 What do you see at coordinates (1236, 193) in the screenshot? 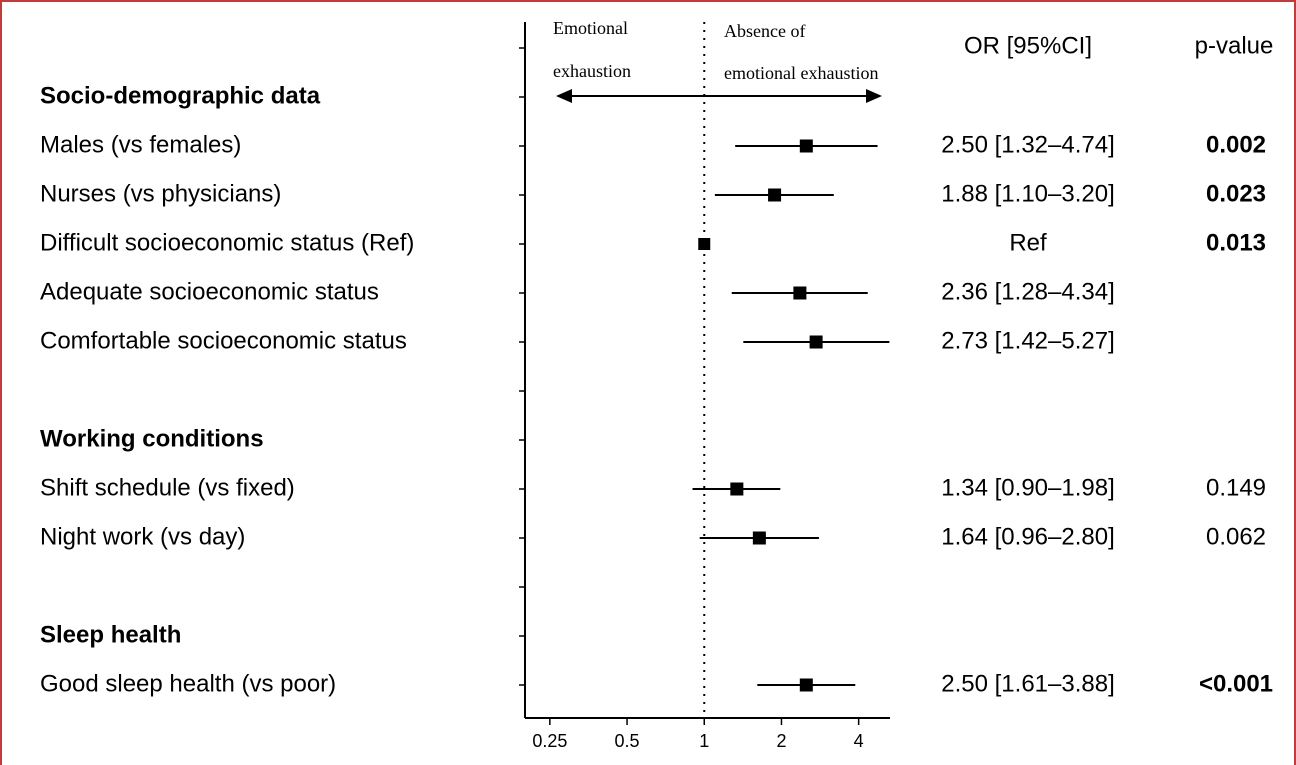
I see `p-value: 0.023` at bounding box center [1236, 193].